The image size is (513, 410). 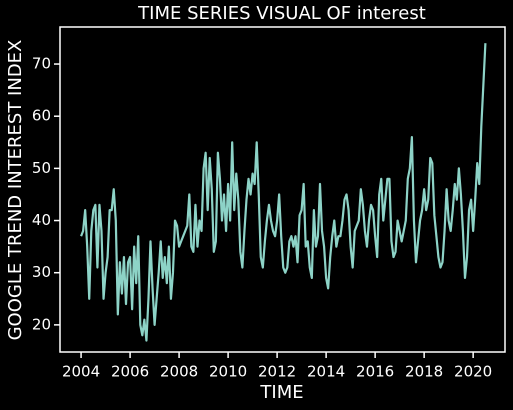 What do you see at coordinates (41, 64) in the screenshot?
I see `y-tick-label: 70` at bounding box center [41, 64].